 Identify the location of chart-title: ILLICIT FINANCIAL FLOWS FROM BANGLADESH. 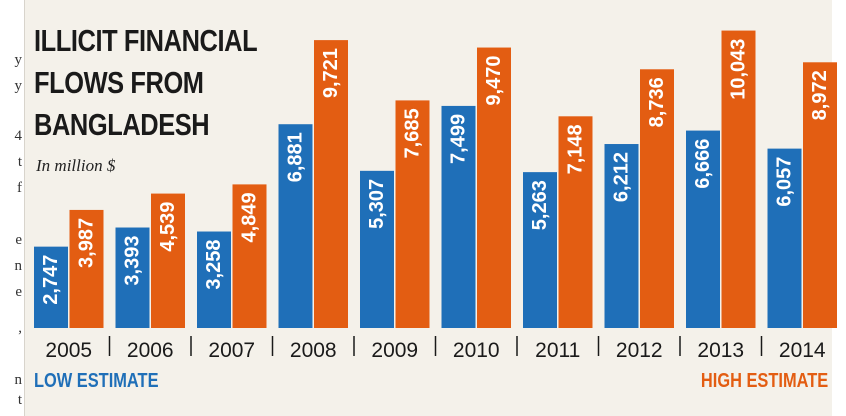
(146, 82).